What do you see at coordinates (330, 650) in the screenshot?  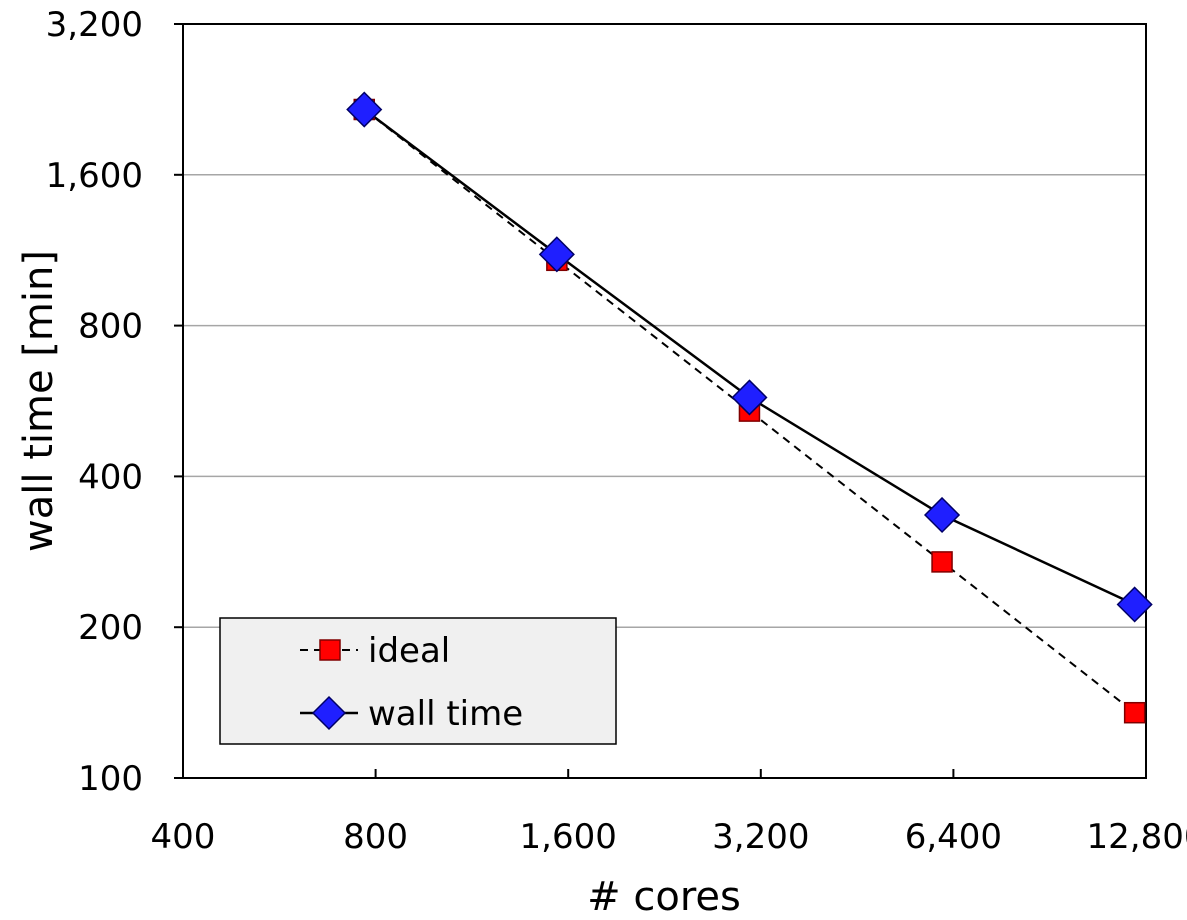 I see `legend-ideal-marker` at bounding box center [330, 650].